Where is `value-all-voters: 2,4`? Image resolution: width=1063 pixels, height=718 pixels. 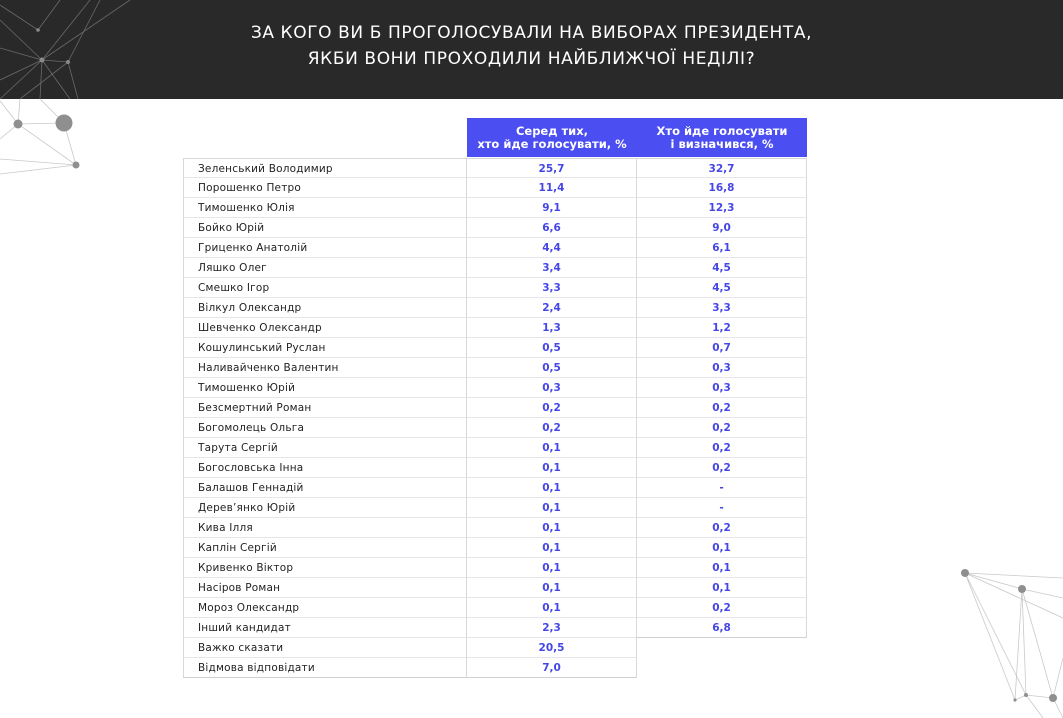
value-all-voters: 2,4 is located at coordinates (552, 308).